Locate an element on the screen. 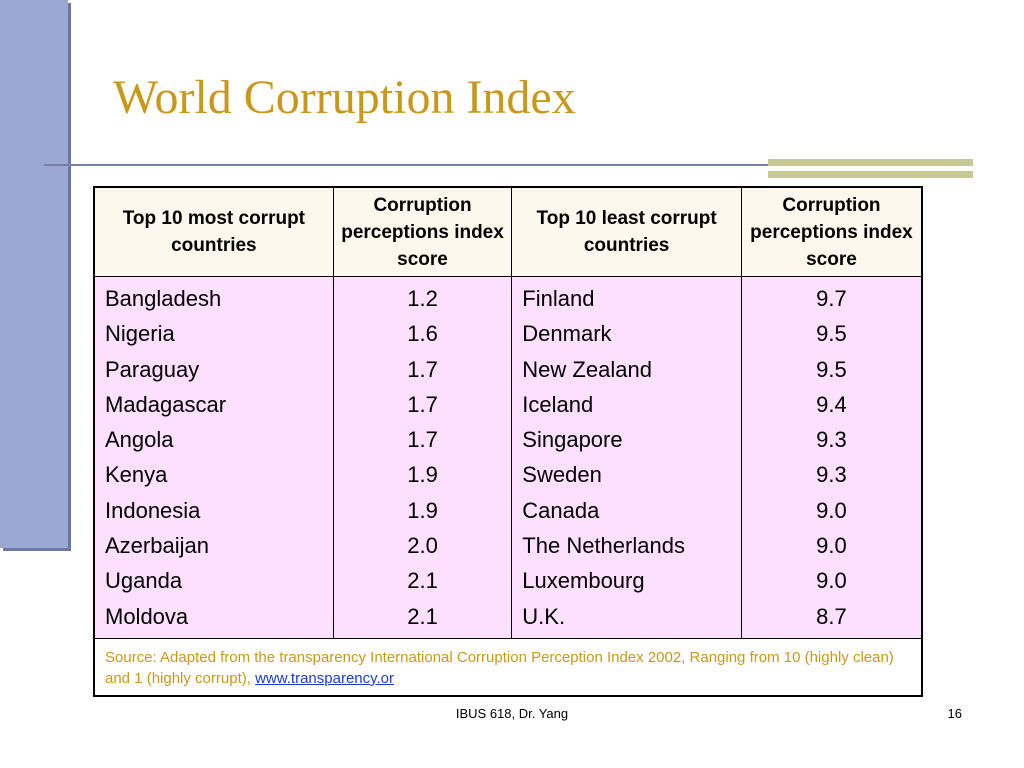 The image size is (1024, 768). header-most-corrupt: Top 10 most corrupt countries is located at coordinates (213, 231).